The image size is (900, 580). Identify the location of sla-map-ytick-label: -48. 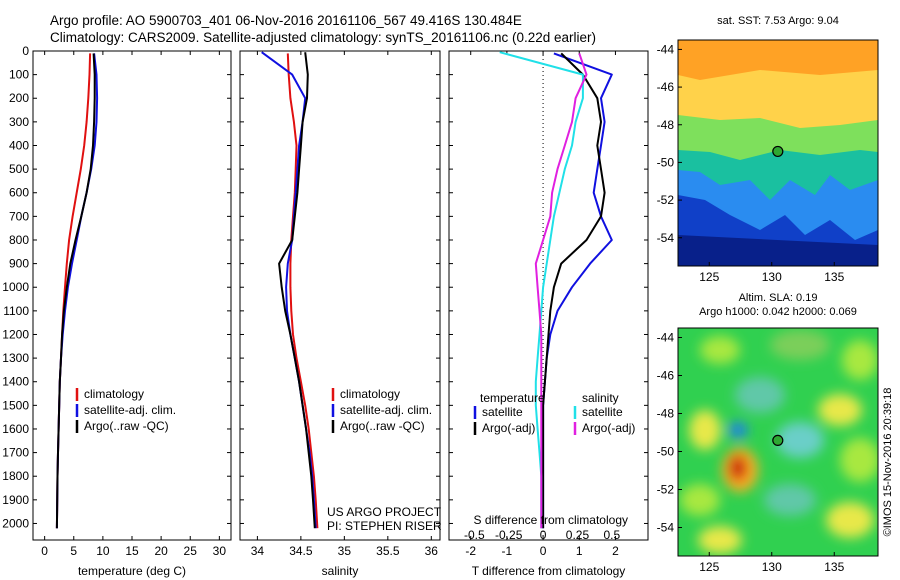
(666, 414).